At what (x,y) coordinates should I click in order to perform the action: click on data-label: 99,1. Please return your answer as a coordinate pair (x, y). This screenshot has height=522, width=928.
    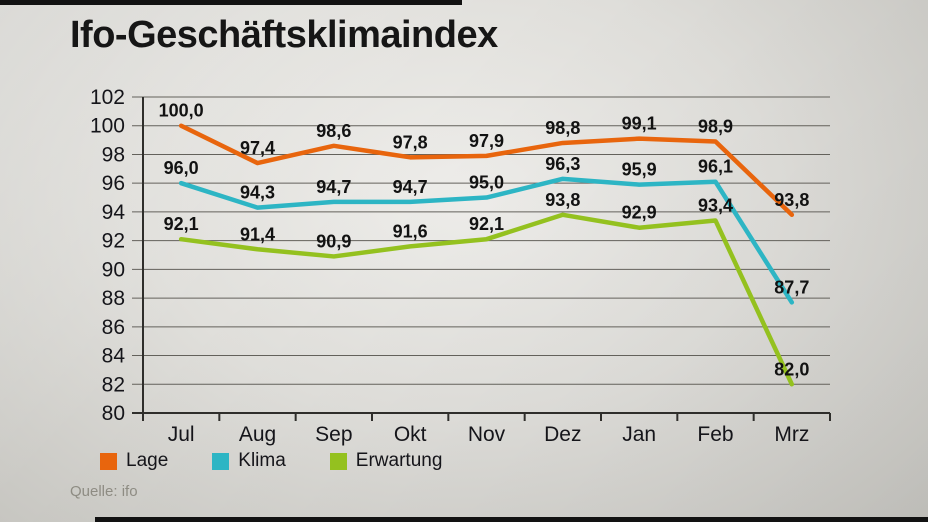
    Looking at the image, I should click on (639, 124).